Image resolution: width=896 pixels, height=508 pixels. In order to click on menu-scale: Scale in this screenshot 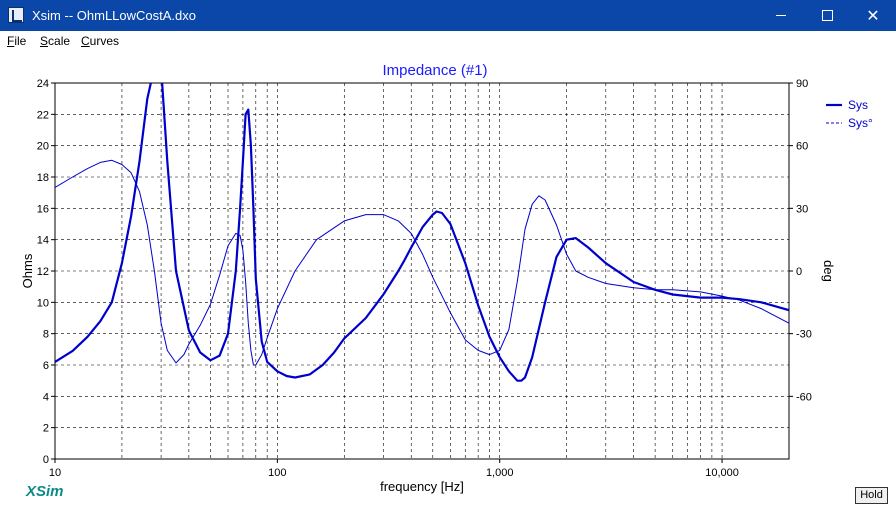, I will do `click(55, 41)`.